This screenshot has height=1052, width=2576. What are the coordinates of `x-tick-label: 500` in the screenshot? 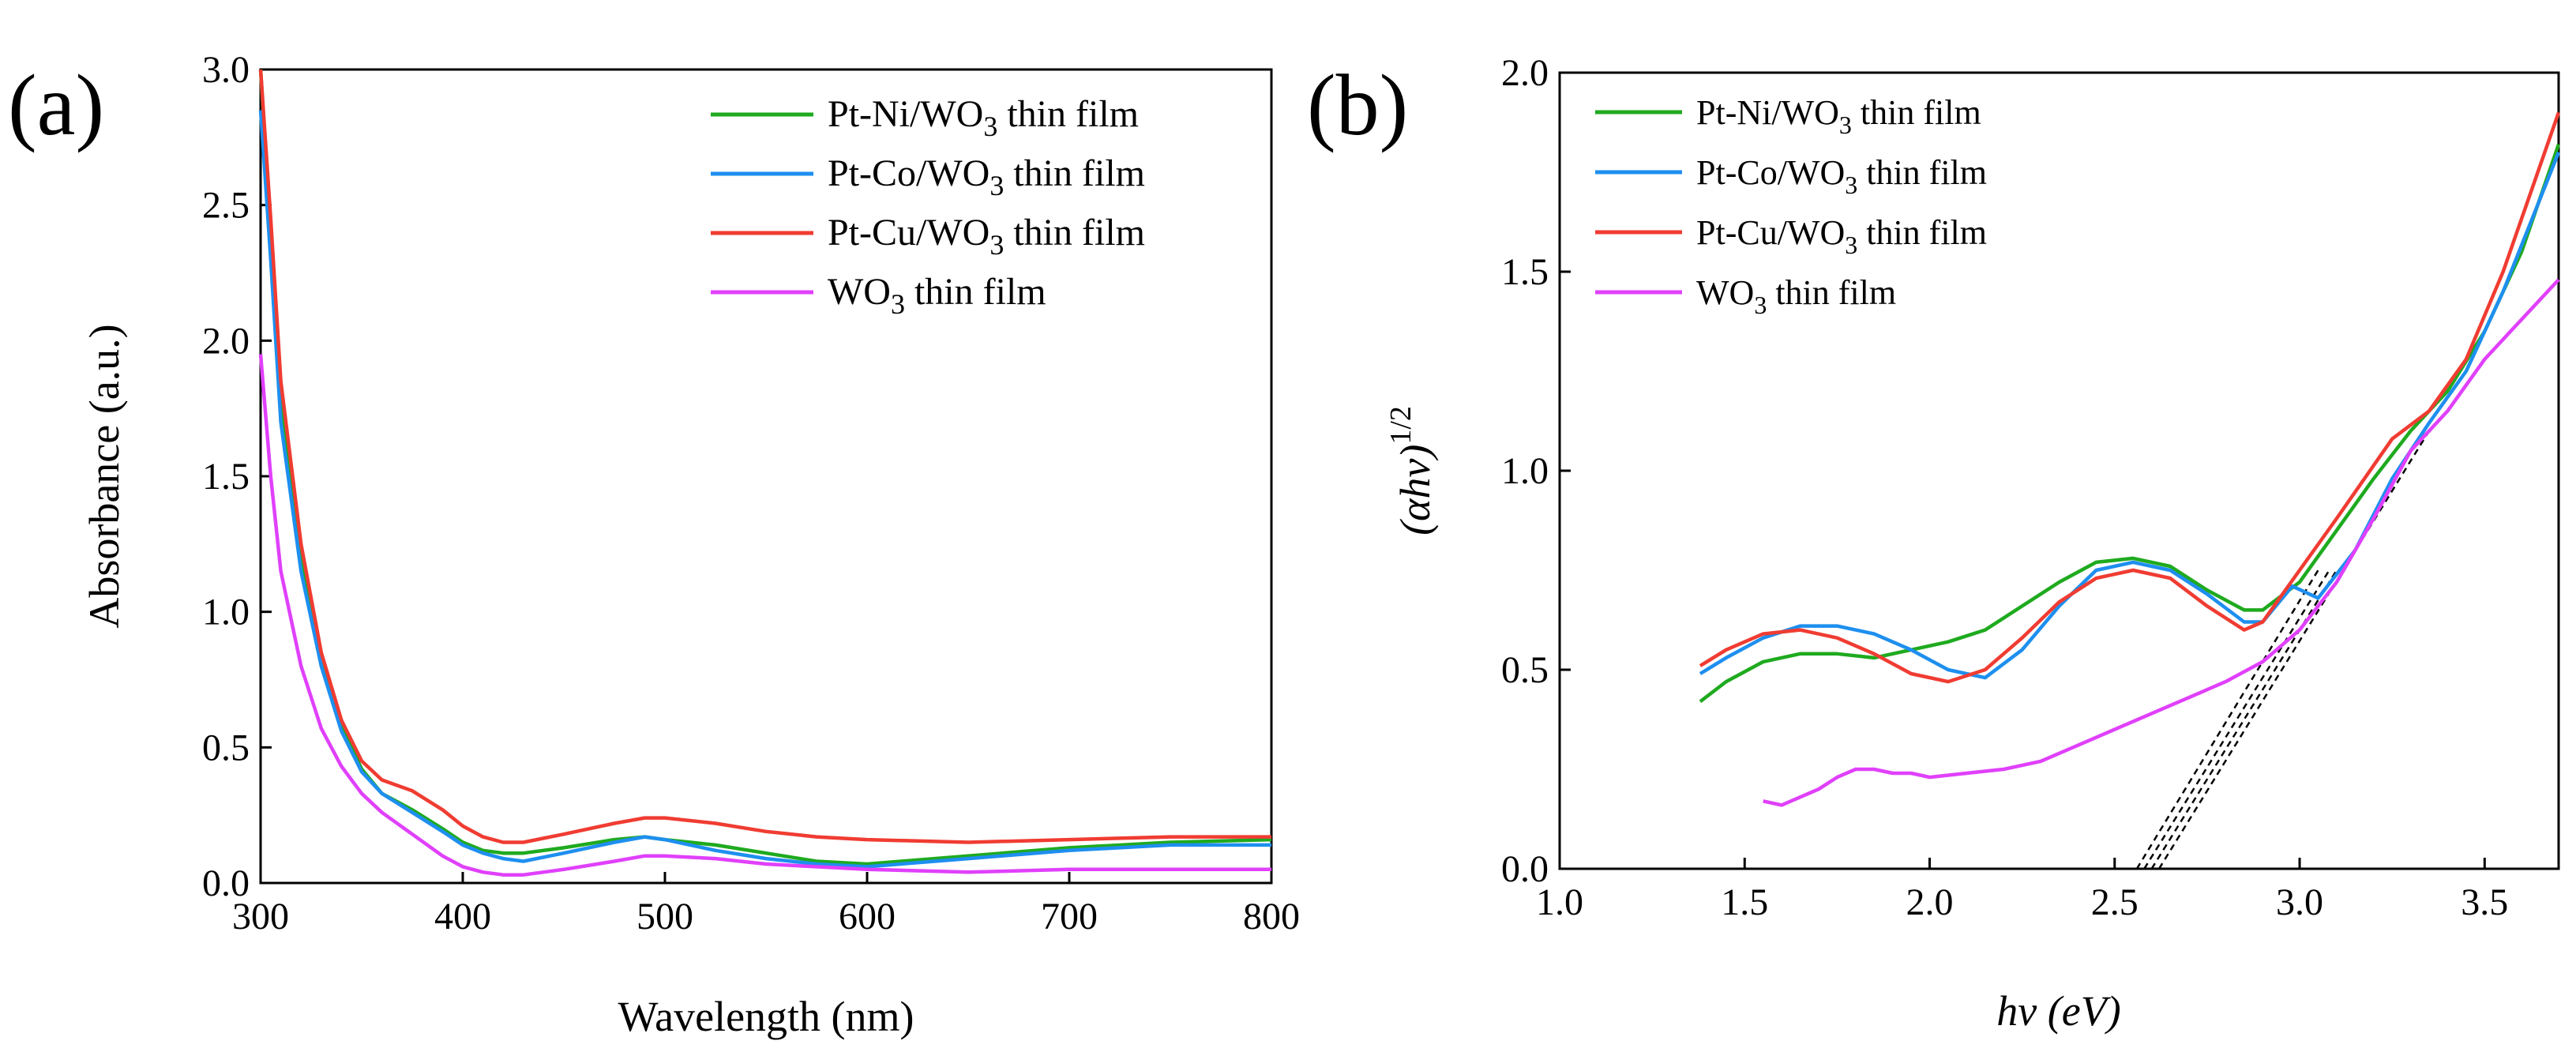 It's located at (664, 916).